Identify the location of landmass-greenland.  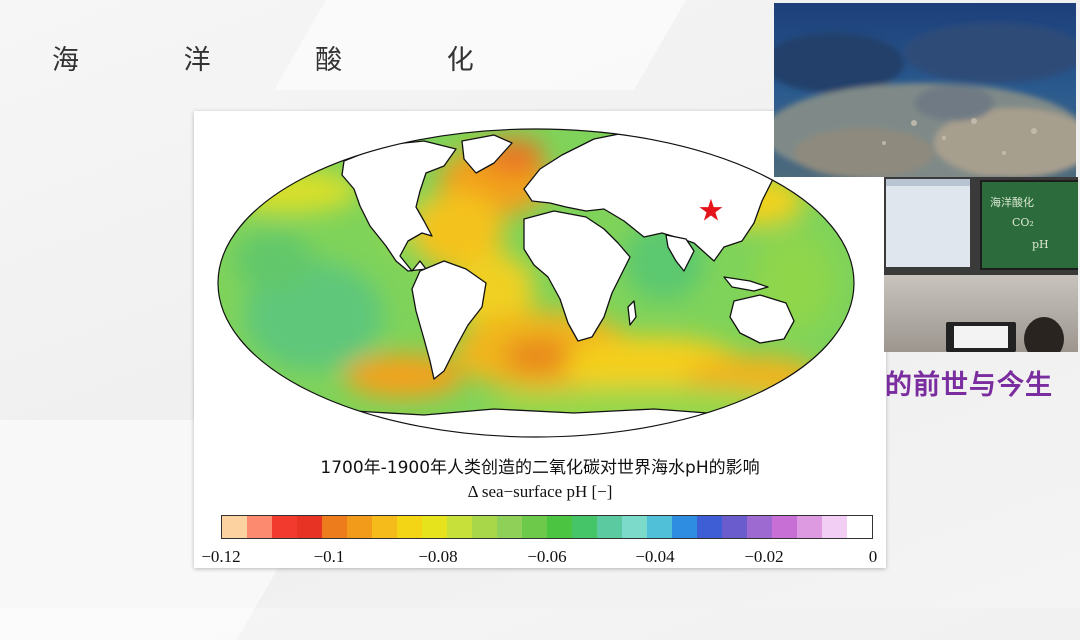
(487, 154).